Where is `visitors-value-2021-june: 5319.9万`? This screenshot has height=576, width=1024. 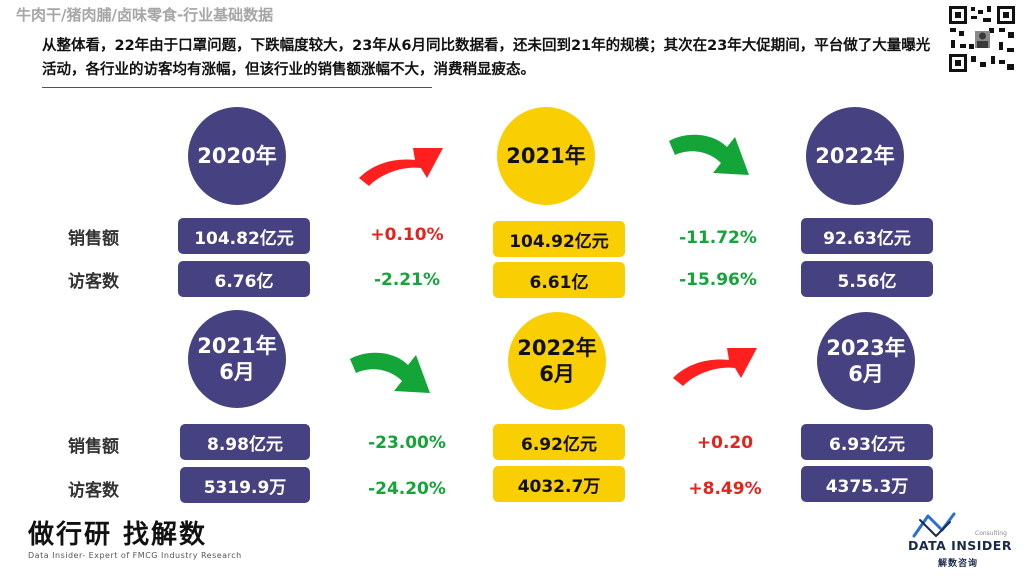
visitors-value-2021-june: 5319.9万 is located at coordinates (245, 485).